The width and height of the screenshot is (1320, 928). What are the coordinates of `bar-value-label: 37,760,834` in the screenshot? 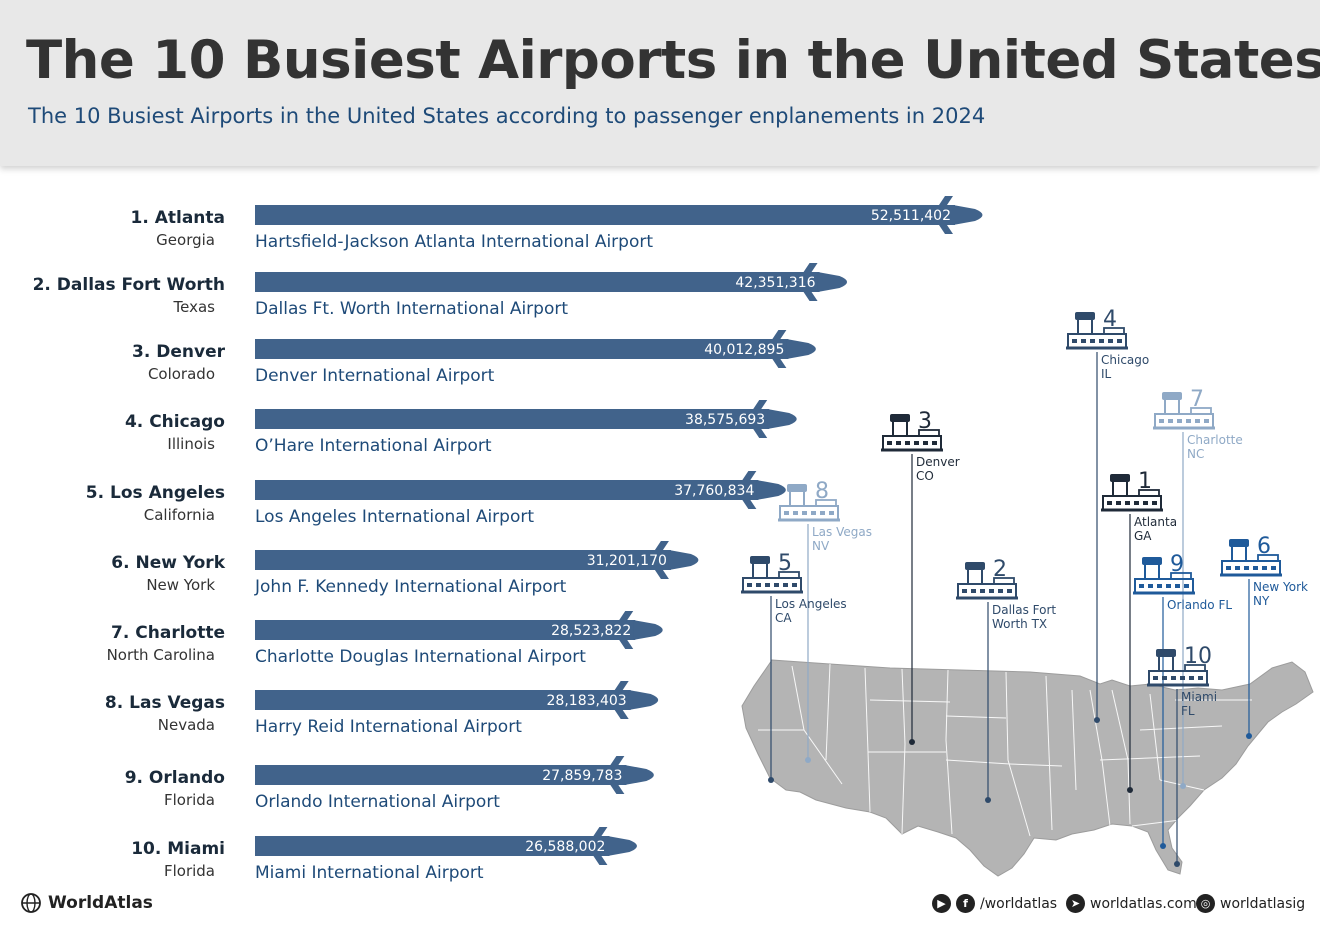 It's located at (714, 491).